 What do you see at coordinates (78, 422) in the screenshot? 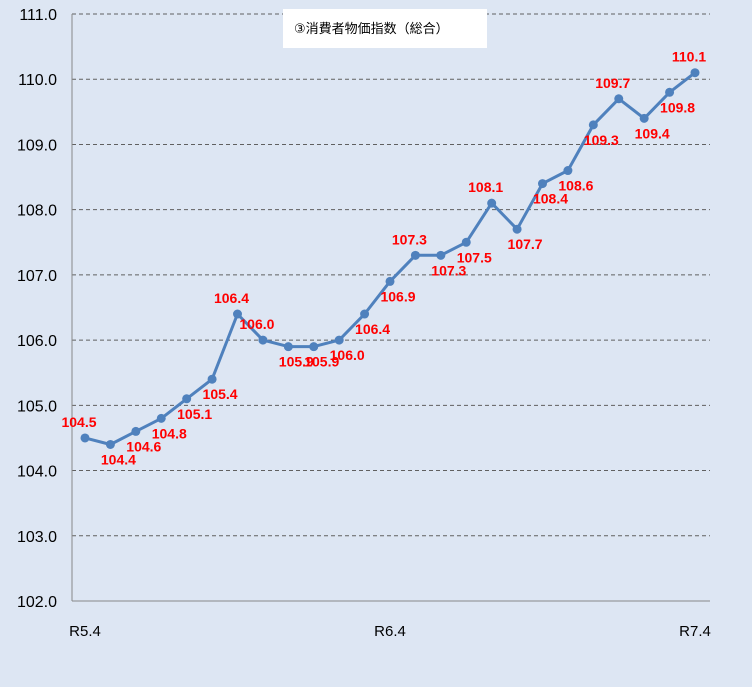
I see `data-label: 104.5` at bounding box center [78, 422].